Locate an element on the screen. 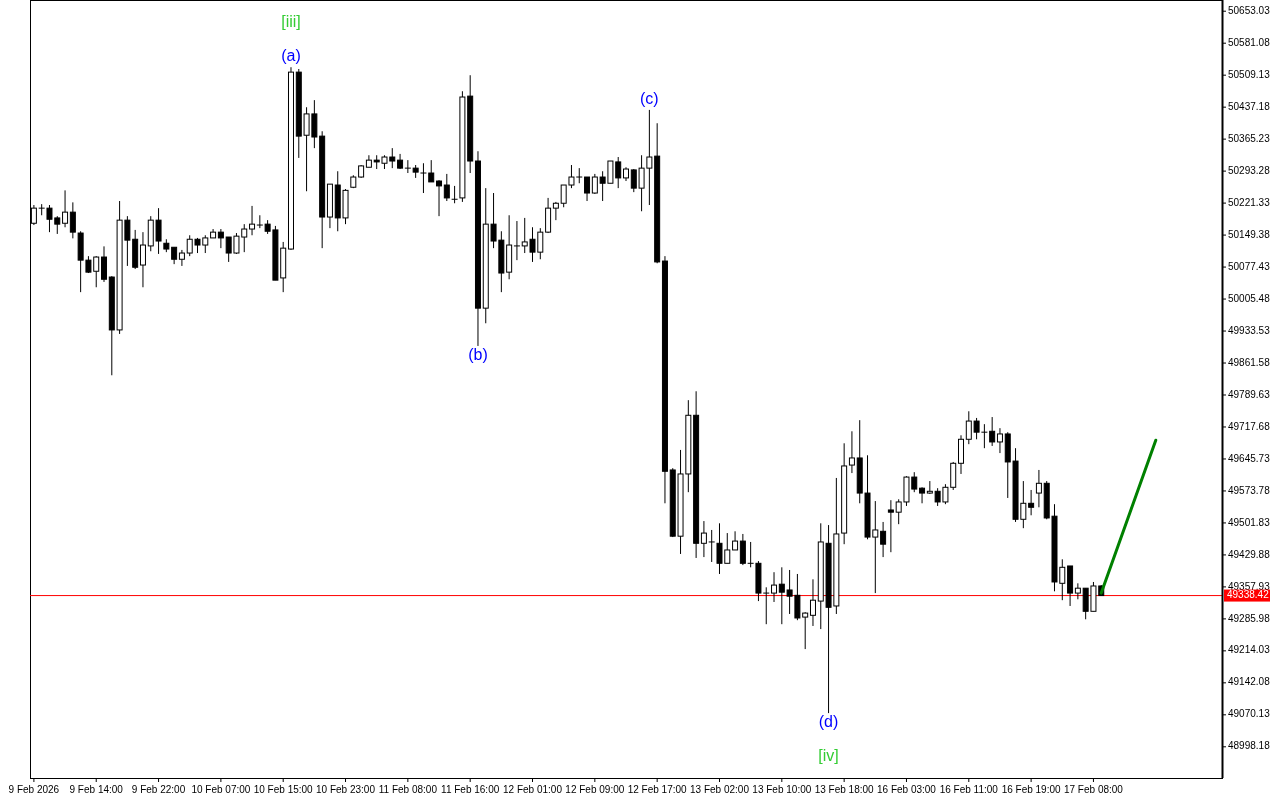  x-tick-label: 13 Feb 18:00 is located at coordinates (844, 789).